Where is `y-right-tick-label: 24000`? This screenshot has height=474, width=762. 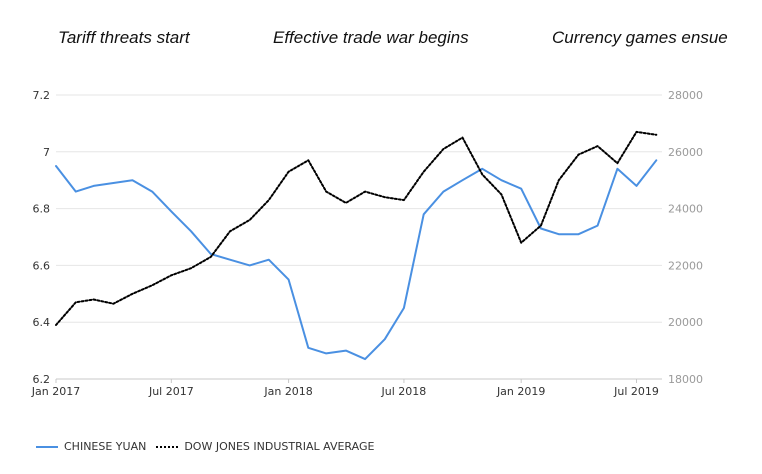 y-right-tick-label: 24000 is located at coordinates (685, 209).